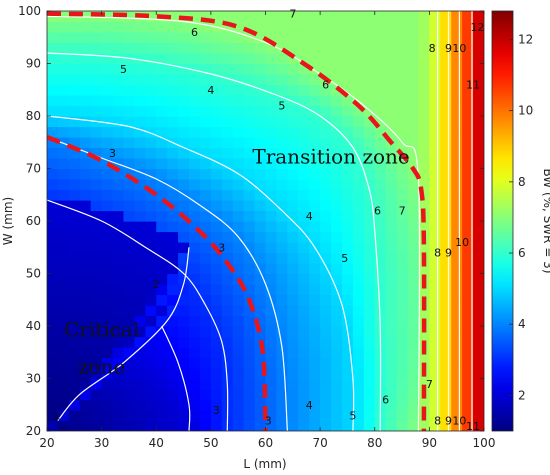 The width and height of the screenshot is (550, 475). What do you see at coordinates (265, 443) in the screenshot?
I see `x-tick-label: 60` at bounding box center [265, 443].